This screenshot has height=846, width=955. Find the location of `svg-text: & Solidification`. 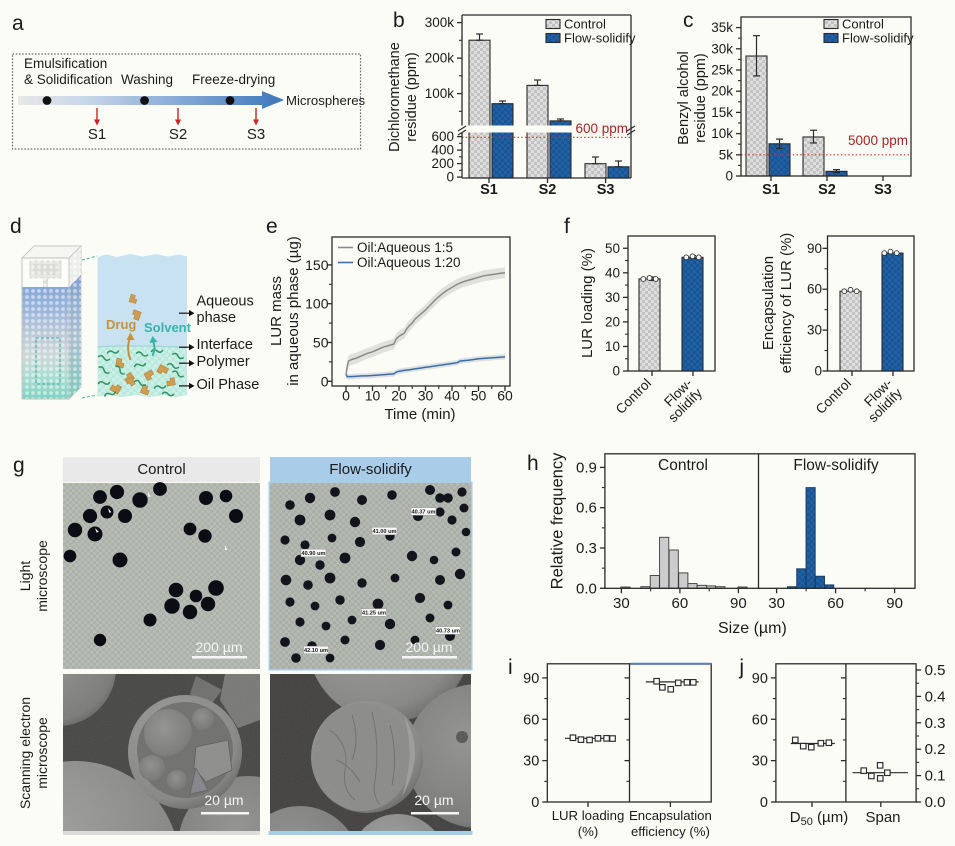

svg-text: & Solidification is located at coordinates (68, 79).